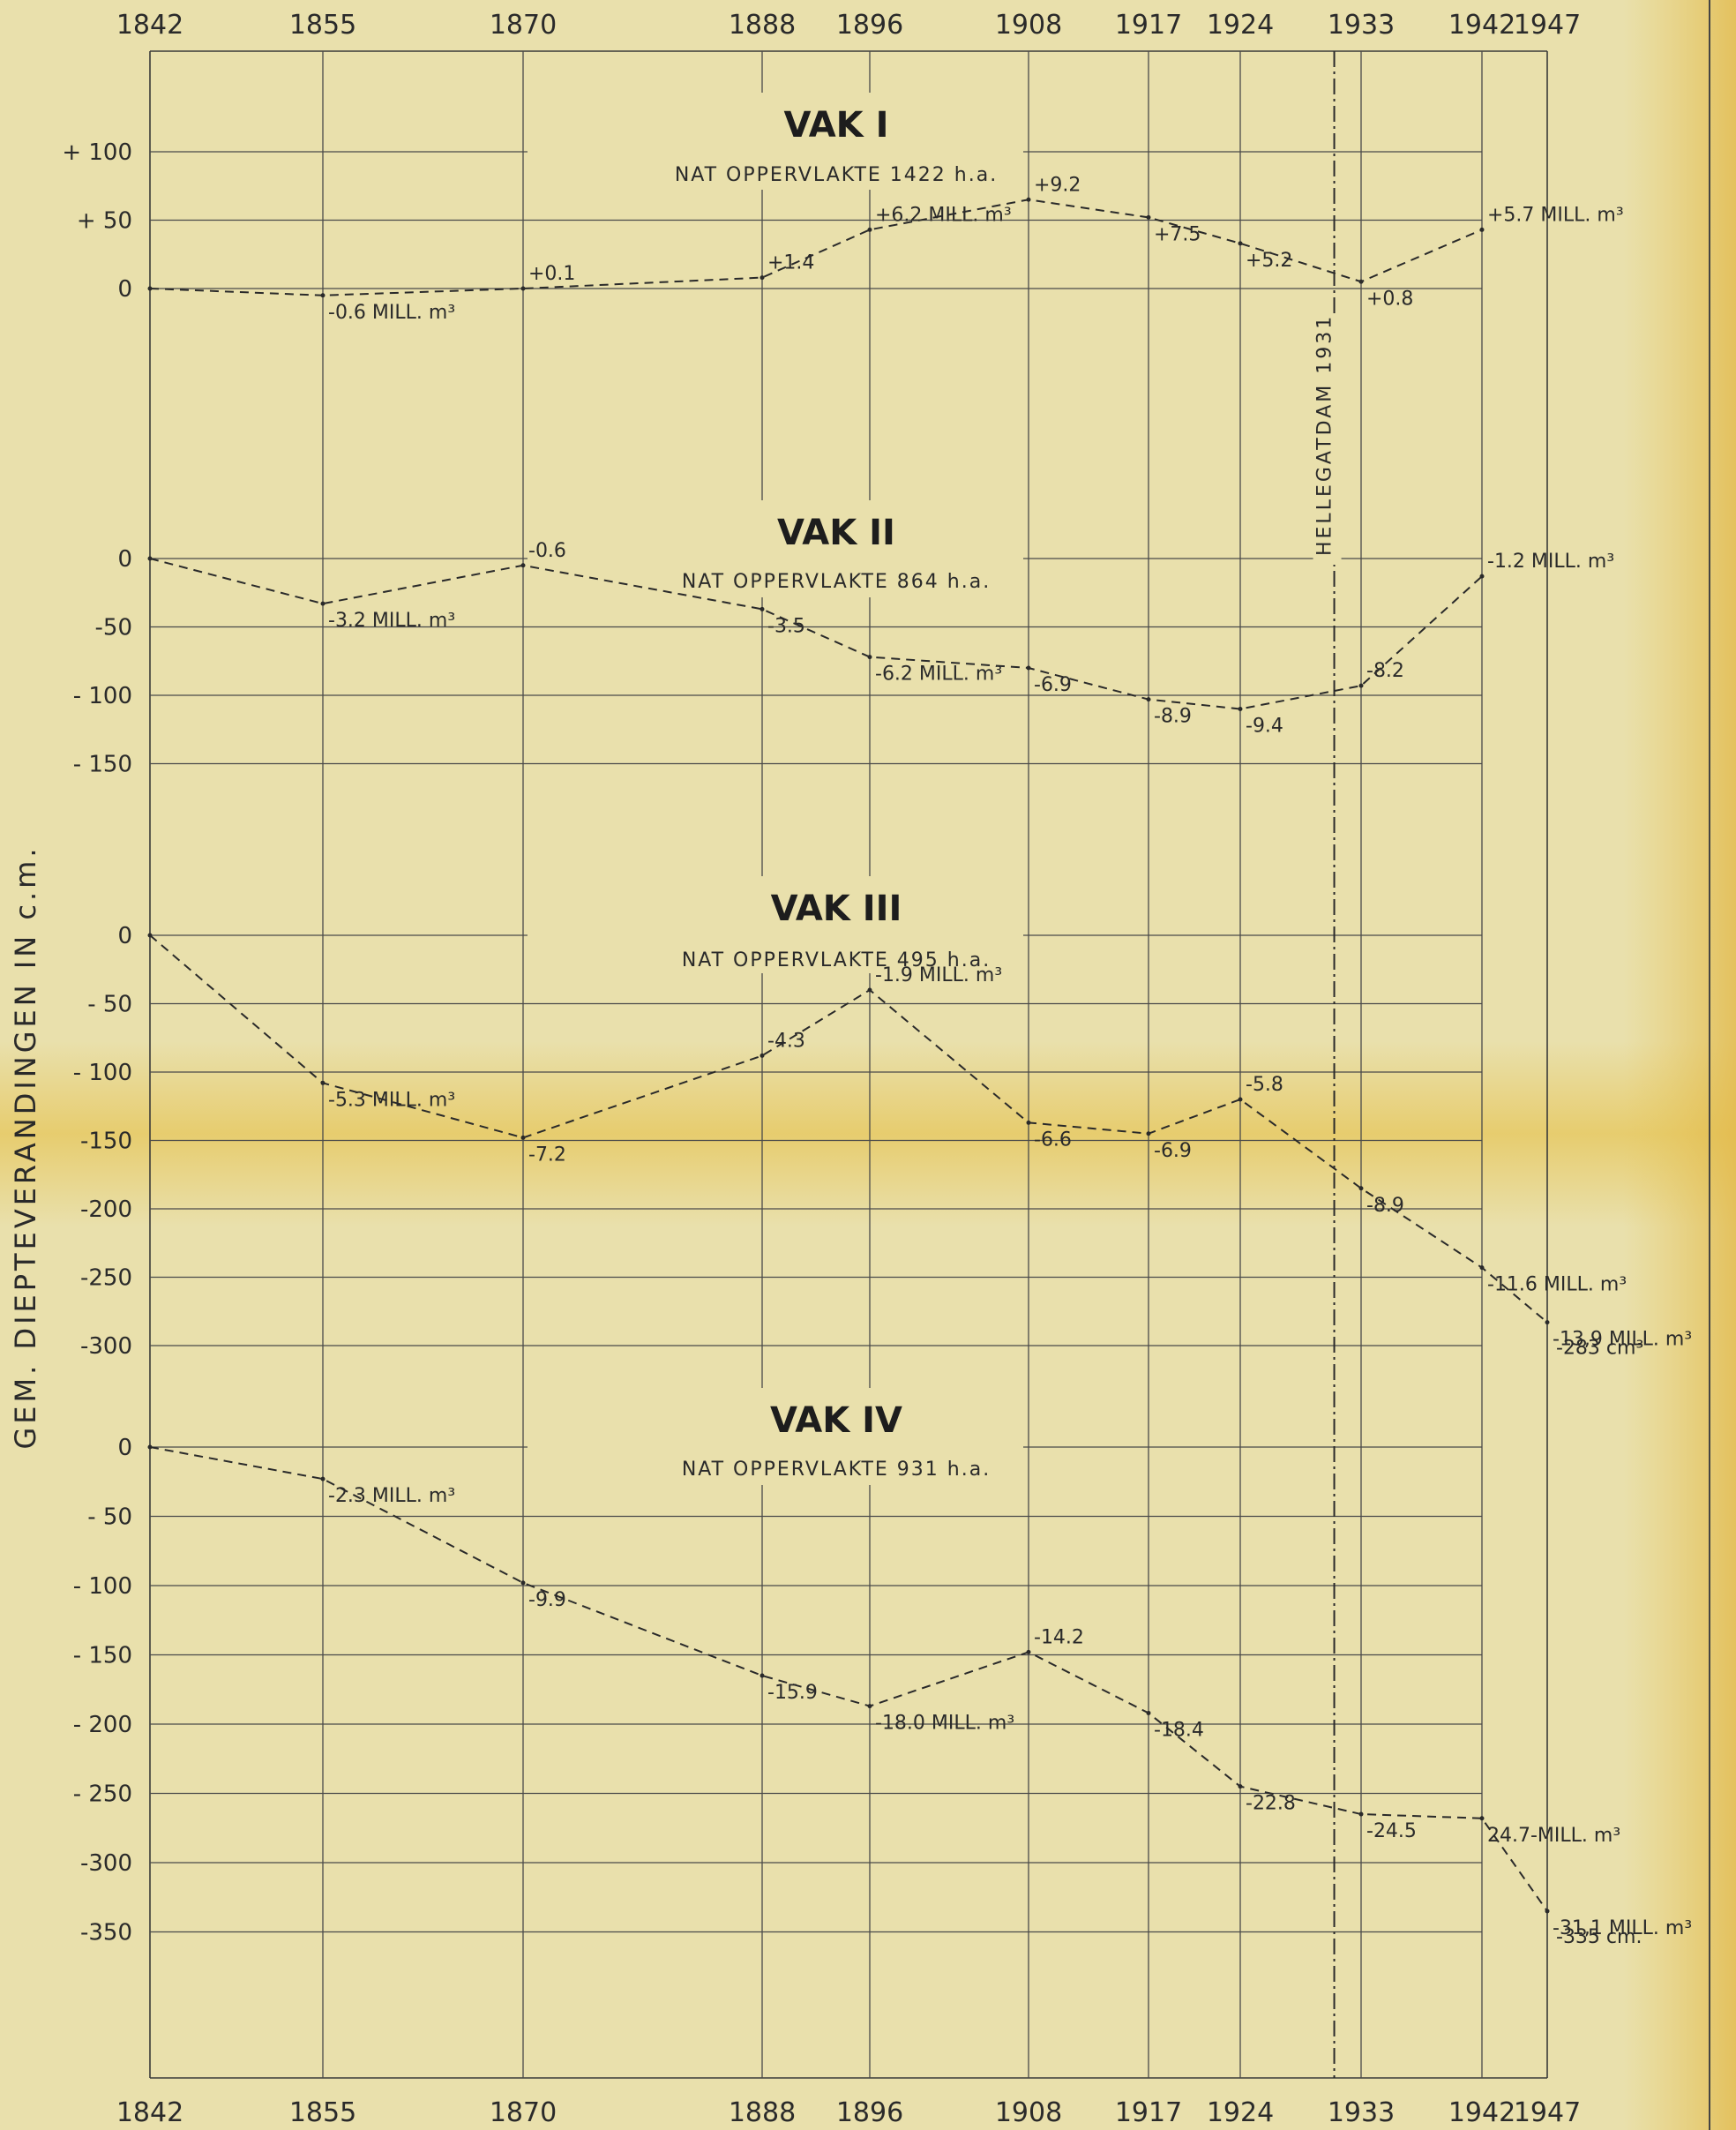 The width and height of the screenshot is (1736, 2130). Describe the element at coordinates (106, 1933) in the screenshot. I see `panel-4-ytick-label: -350` at that location.